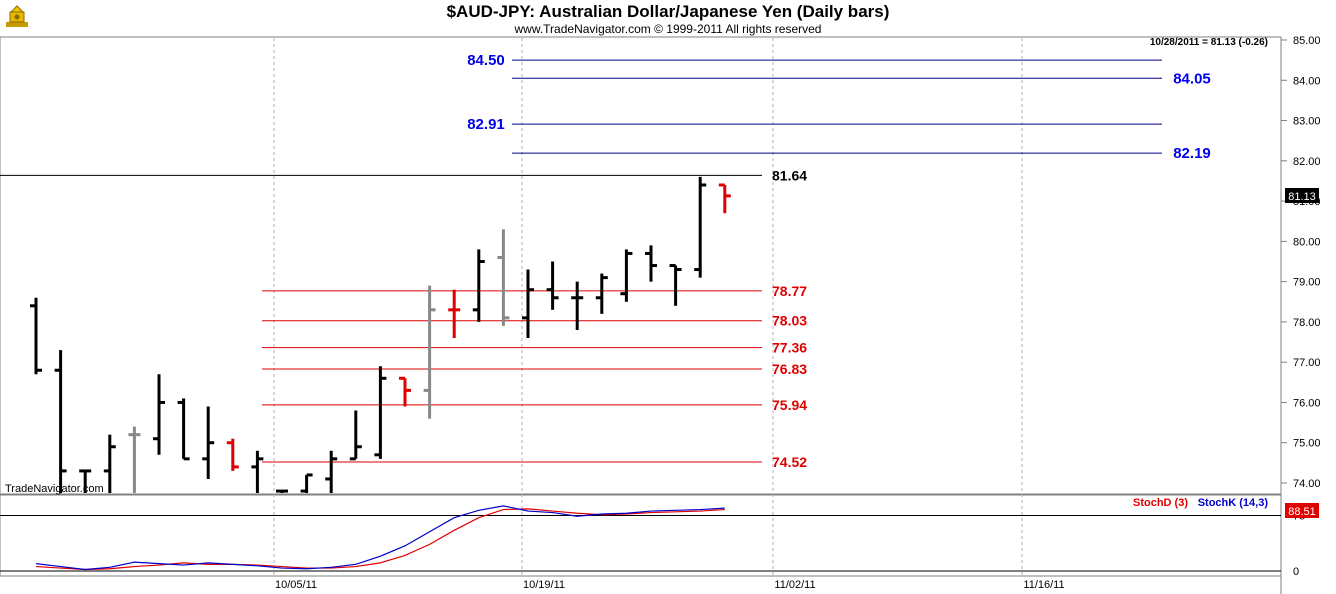  I want to click on price-tick-label: 84.00, so click(1307, 81).